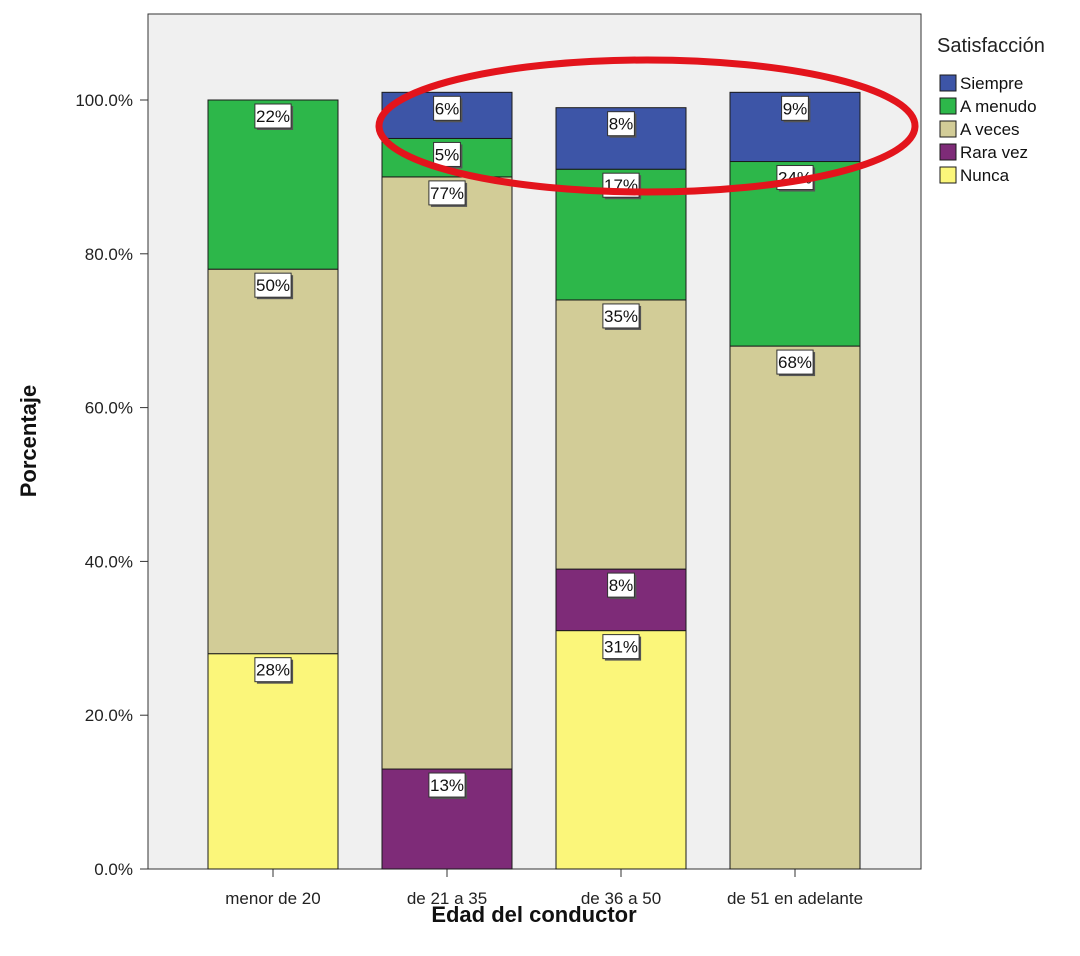 This screenshot has width=1080, height=956. I want to click on data-label: 31%, so click(621, 647).